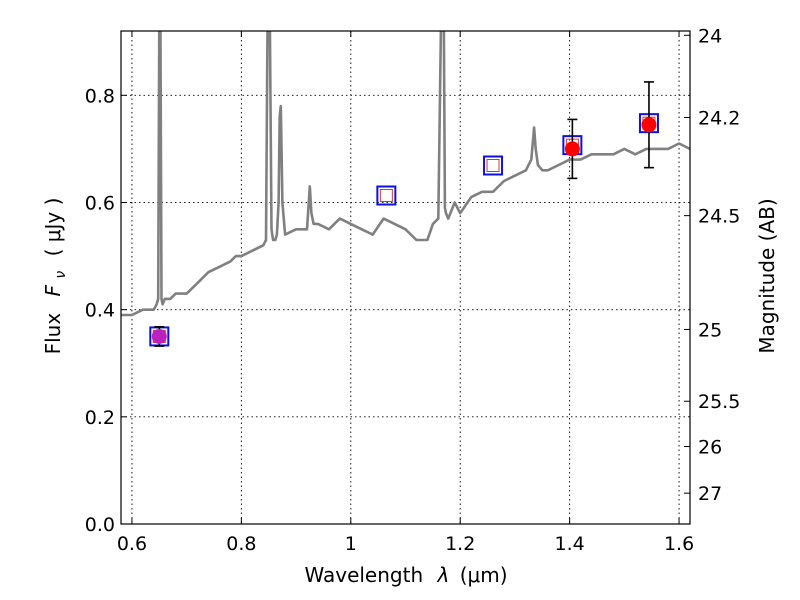  Describe the element at coordinates (100, 418) in the screenshot. I see `y-tick-label: 0.2` at that location.